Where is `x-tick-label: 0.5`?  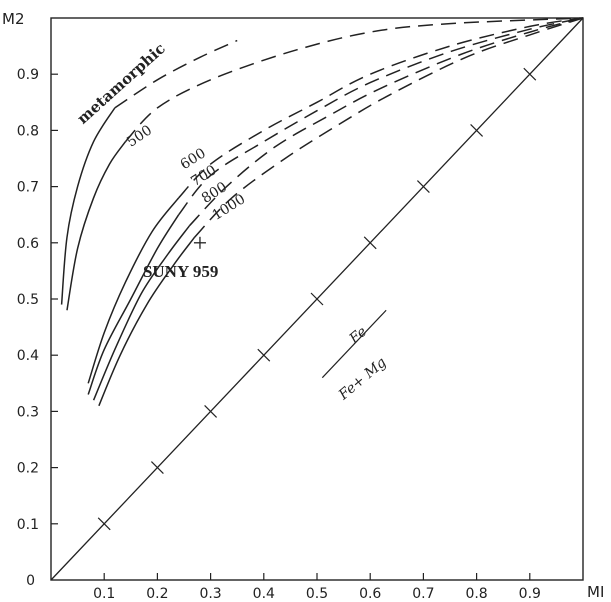
x-tick-label: 0.5 is located at coordinates (317, 594).